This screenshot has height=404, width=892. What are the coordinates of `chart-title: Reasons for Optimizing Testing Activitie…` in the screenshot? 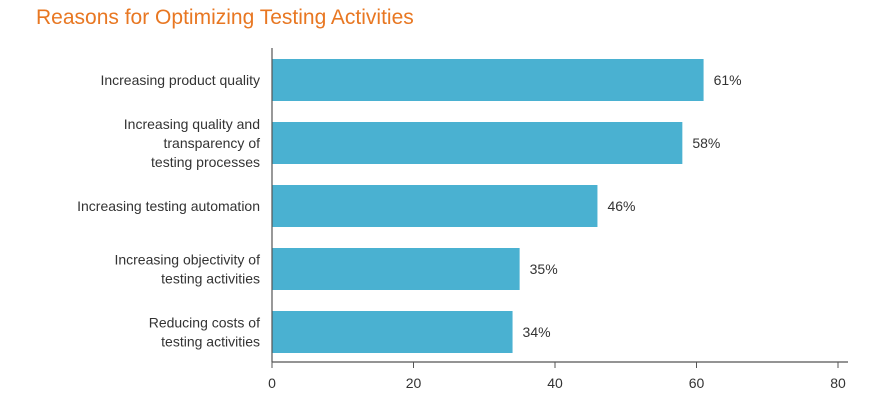 It's located at (225, 17).